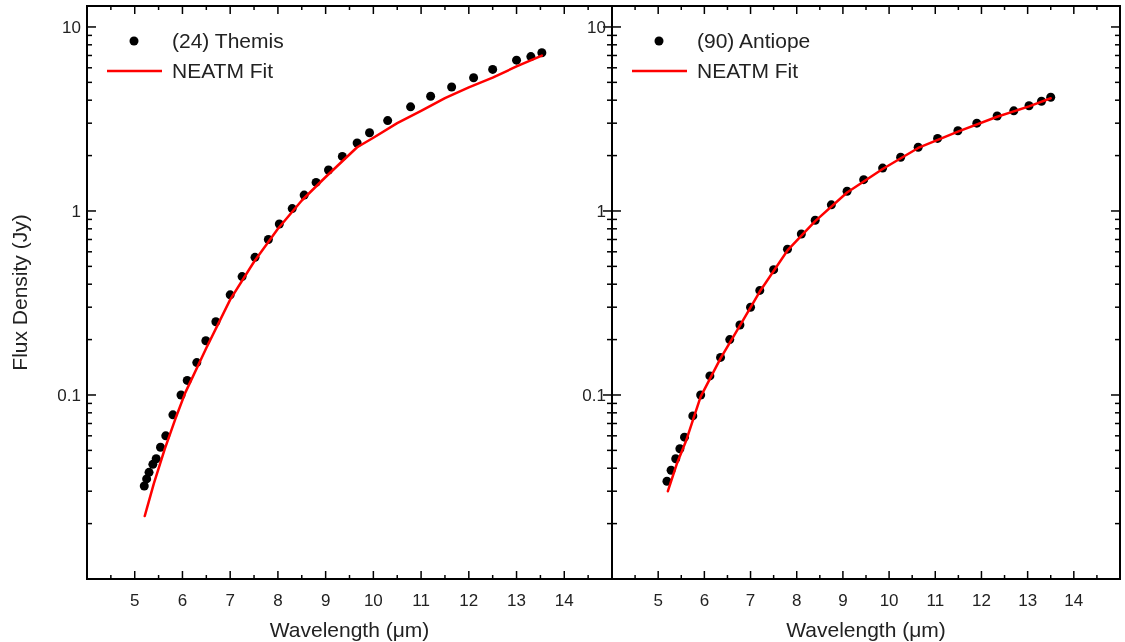 Image resolution: width=1125 pixels, height=642 pixels. I want to click on legend-label: (24) Themis, so click(228, 40).